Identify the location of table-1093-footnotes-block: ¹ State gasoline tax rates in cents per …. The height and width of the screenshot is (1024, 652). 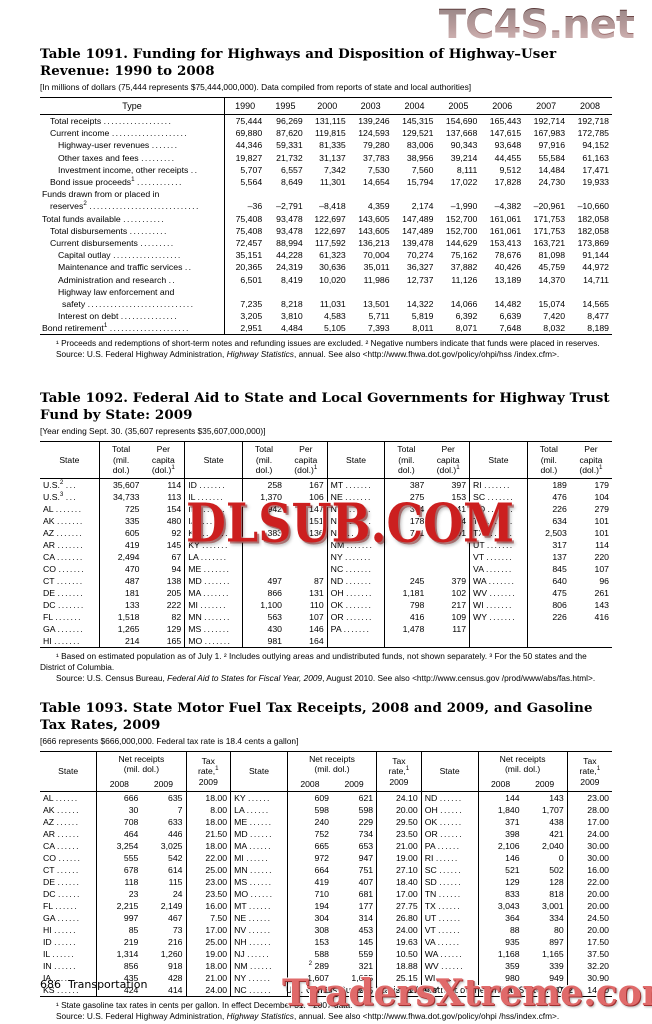
(326, 1011).